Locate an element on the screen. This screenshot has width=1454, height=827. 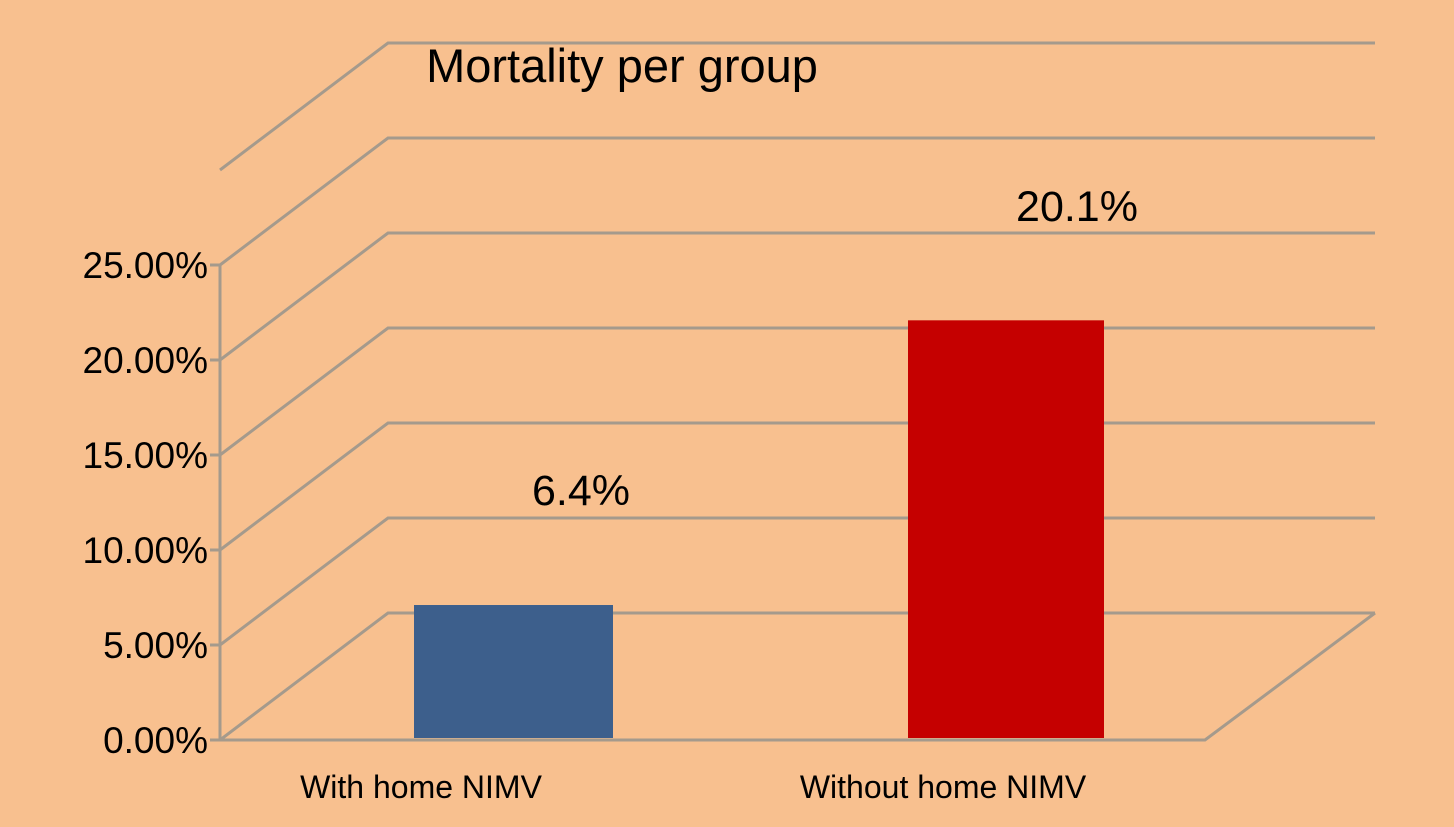
data-label: 6.4% is located at coordinates (581, 491).